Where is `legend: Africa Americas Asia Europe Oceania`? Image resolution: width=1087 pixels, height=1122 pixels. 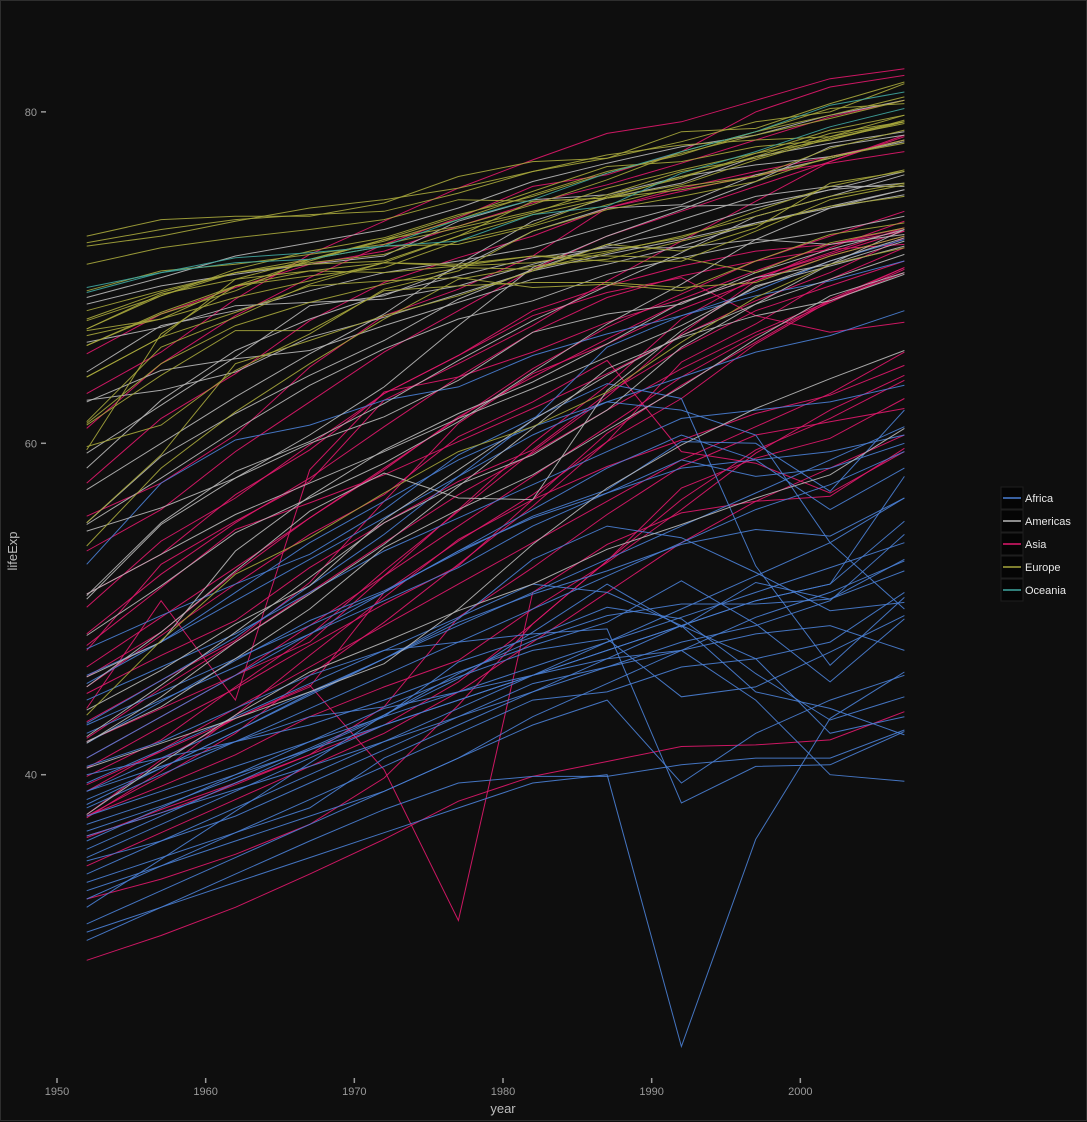 legend: Africa Americas Asia Europe Oceania is located at coordinates (1035, 544).